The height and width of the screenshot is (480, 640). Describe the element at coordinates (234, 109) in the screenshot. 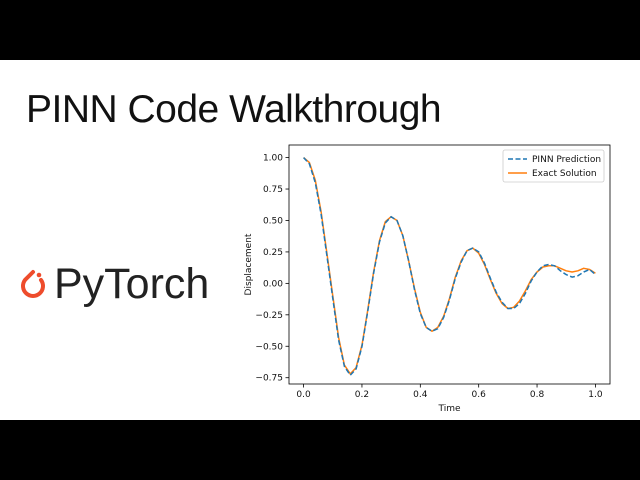

I see `slide-title: PINN Code Walkthrough` at that location.